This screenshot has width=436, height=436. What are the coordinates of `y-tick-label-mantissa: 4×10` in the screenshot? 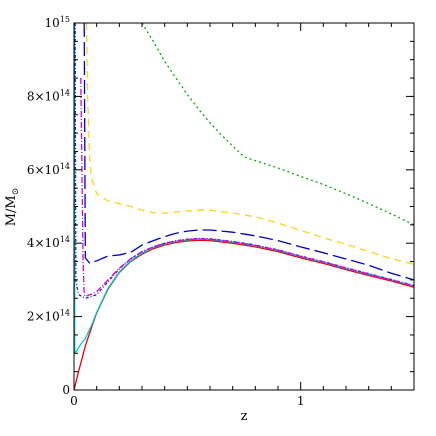 It's located at (43, 243).